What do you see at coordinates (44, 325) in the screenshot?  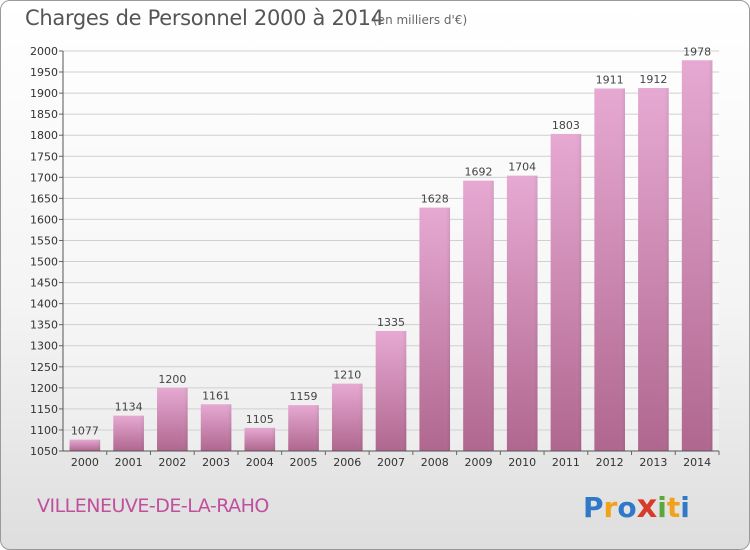 I see `y-tick-label: 1350` at bounding box center [44, 325].